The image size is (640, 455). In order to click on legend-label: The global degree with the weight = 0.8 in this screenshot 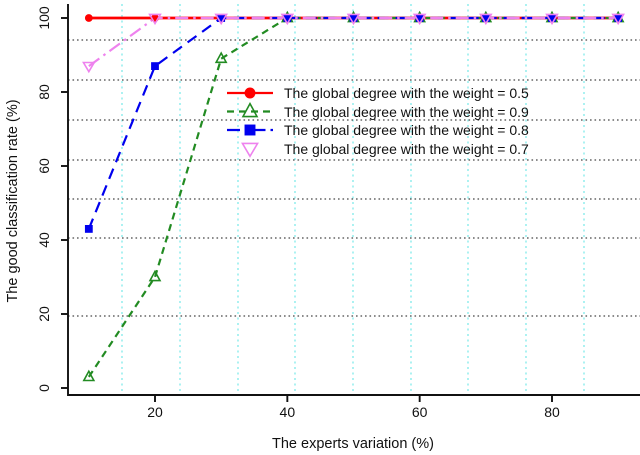, I will do `click(406, 130)`.